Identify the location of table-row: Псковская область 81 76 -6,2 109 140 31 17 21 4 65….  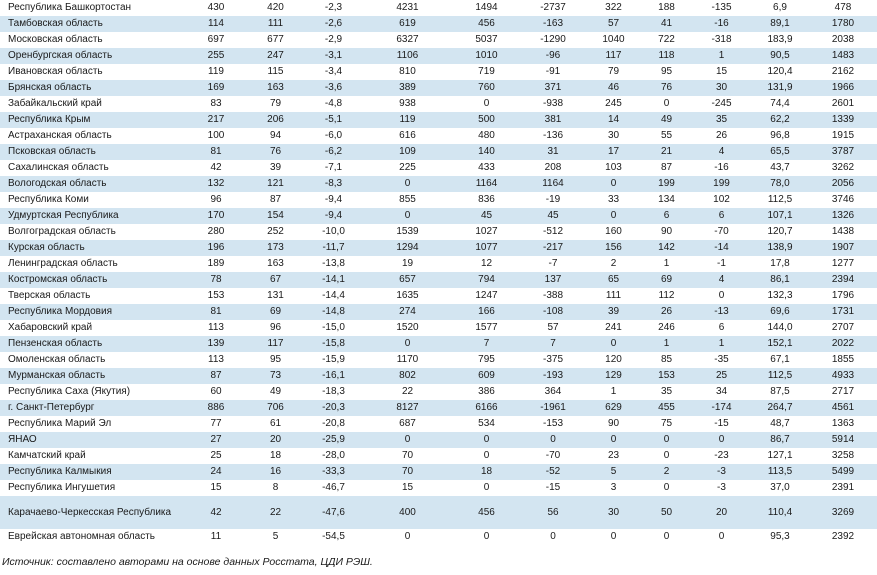
(438, 152).